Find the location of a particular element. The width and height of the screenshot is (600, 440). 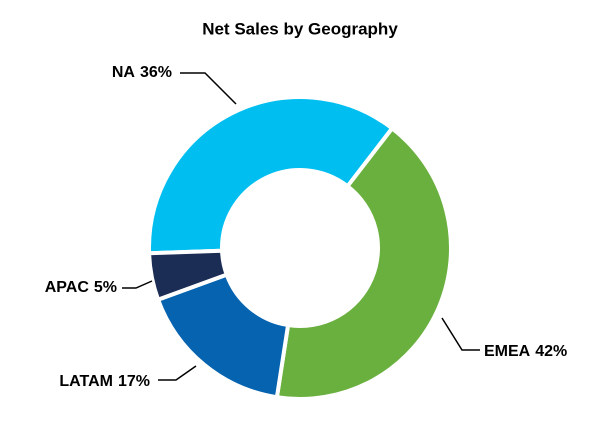

slice-category: LATAM is located at coordinates (86, 381).